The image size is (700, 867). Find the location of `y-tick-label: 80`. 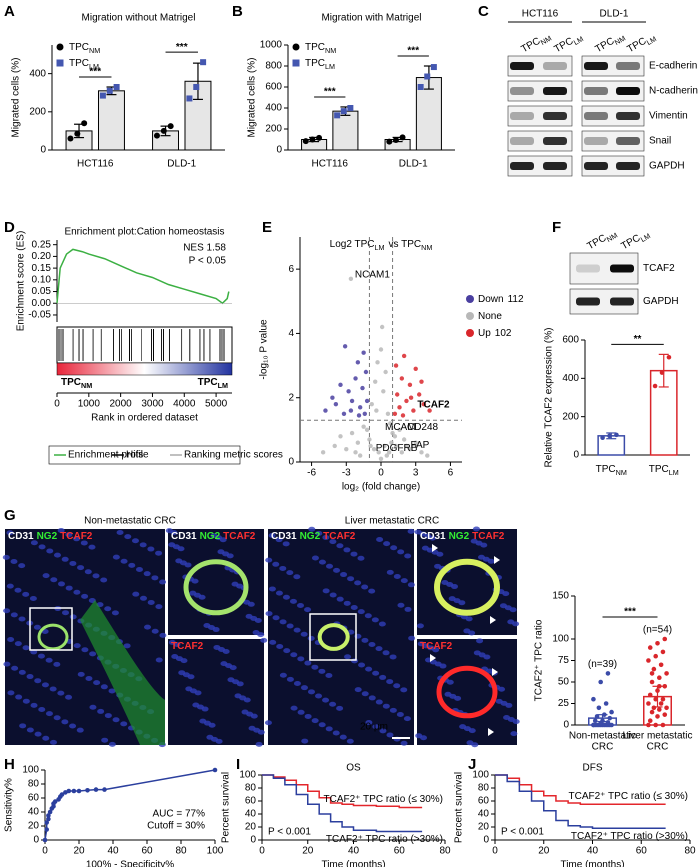

y-tick-label: 80 is located at coordinates (484, 788).